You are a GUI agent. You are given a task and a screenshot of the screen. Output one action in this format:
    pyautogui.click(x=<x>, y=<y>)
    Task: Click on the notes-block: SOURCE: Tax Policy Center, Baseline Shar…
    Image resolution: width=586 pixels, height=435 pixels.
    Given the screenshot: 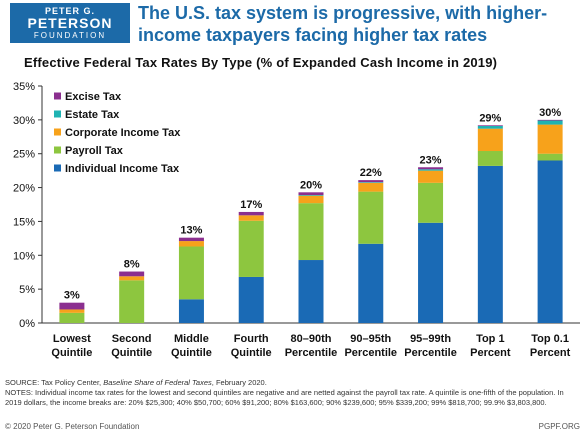 What is the action you would take?
    pyautogui.click(x=293, y=393)
    